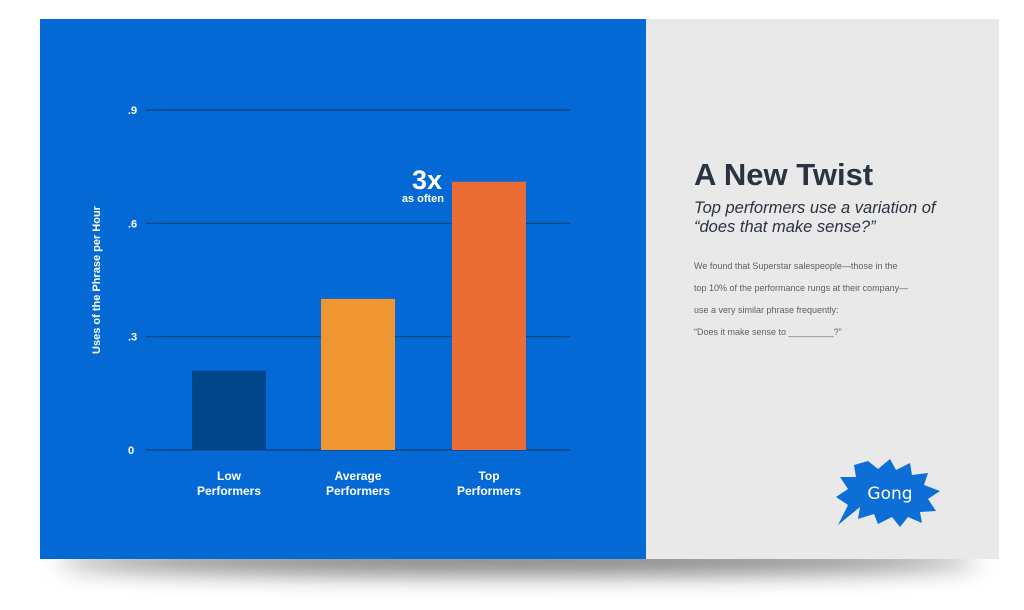 The height and width of the screenshot is (610, 1024). What do you see at coordinates (132, 111) in the screenshot?
I see `y-tick-label: .9` at bounding box center [132, 111].